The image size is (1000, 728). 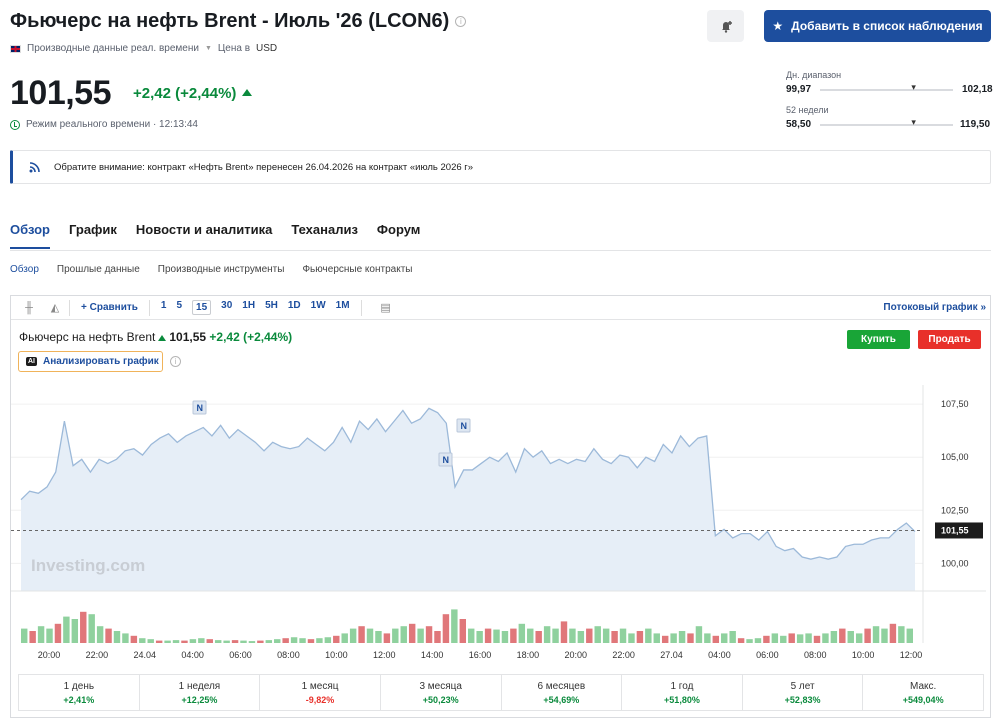 What do you see at coordinates (227, 305) in the screenshot?
I see `interval-30: 30` at bounding box center [227, 305].